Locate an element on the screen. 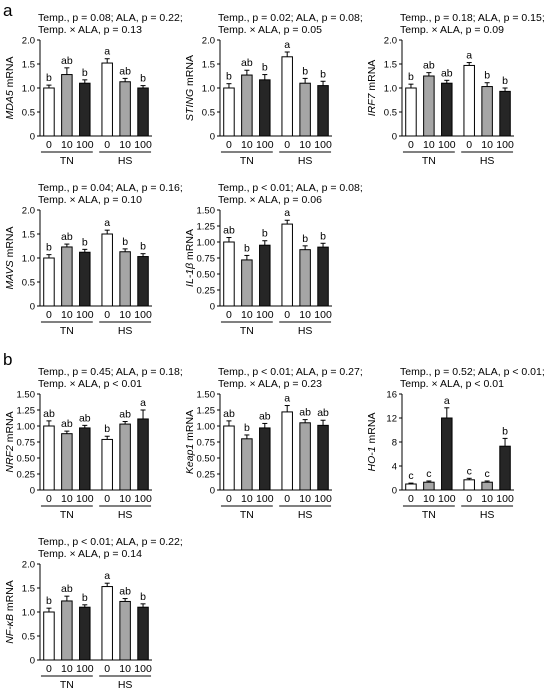 The image size is (550, 696). y-axis-label: STING mRNA is located at coordinates (190, 88).